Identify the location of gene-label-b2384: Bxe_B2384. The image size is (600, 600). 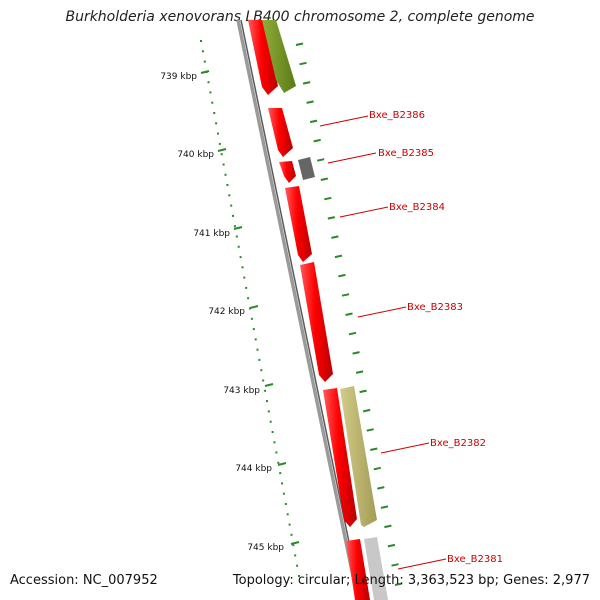
(392, 210).